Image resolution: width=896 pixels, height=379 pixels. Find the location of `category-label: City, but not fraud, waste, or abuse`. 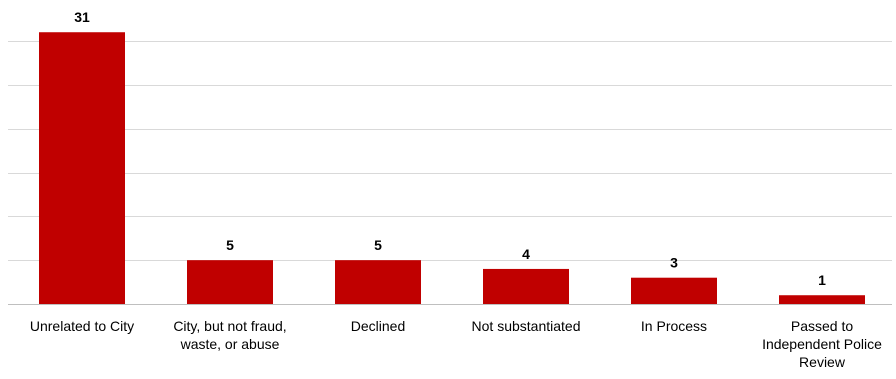

category-label: City, but not fraud, waste, or abuse is located at coordinates (229, 335).